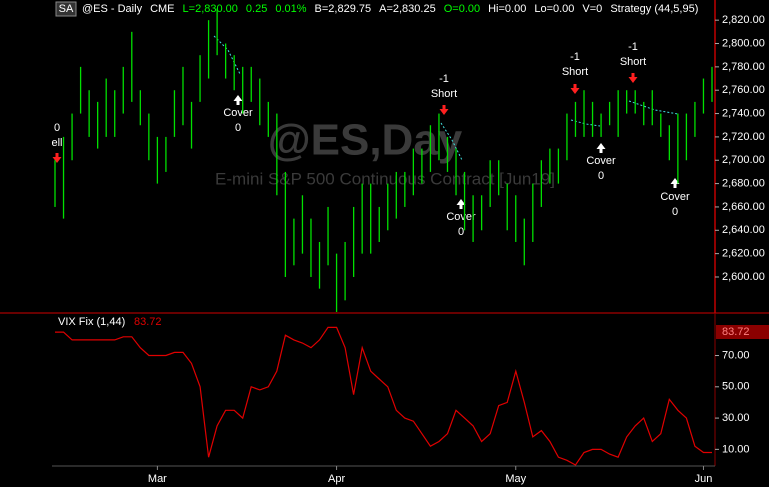 The height and width of the screenshot is (487, 769). I want to click on header-item: CME, so click(162, 9).